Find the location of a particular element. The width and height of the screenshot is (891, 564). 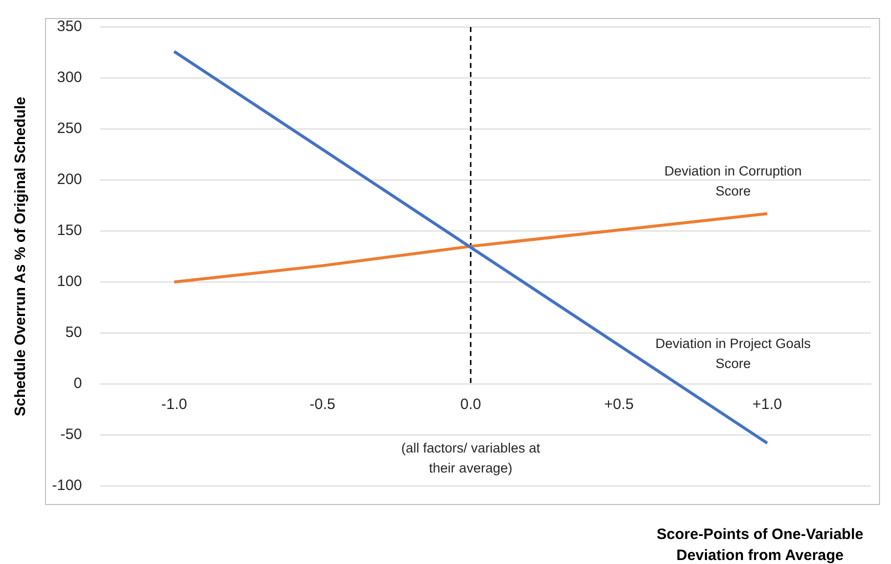

y-tick-label: 250 is located at coordinates (69, 129).